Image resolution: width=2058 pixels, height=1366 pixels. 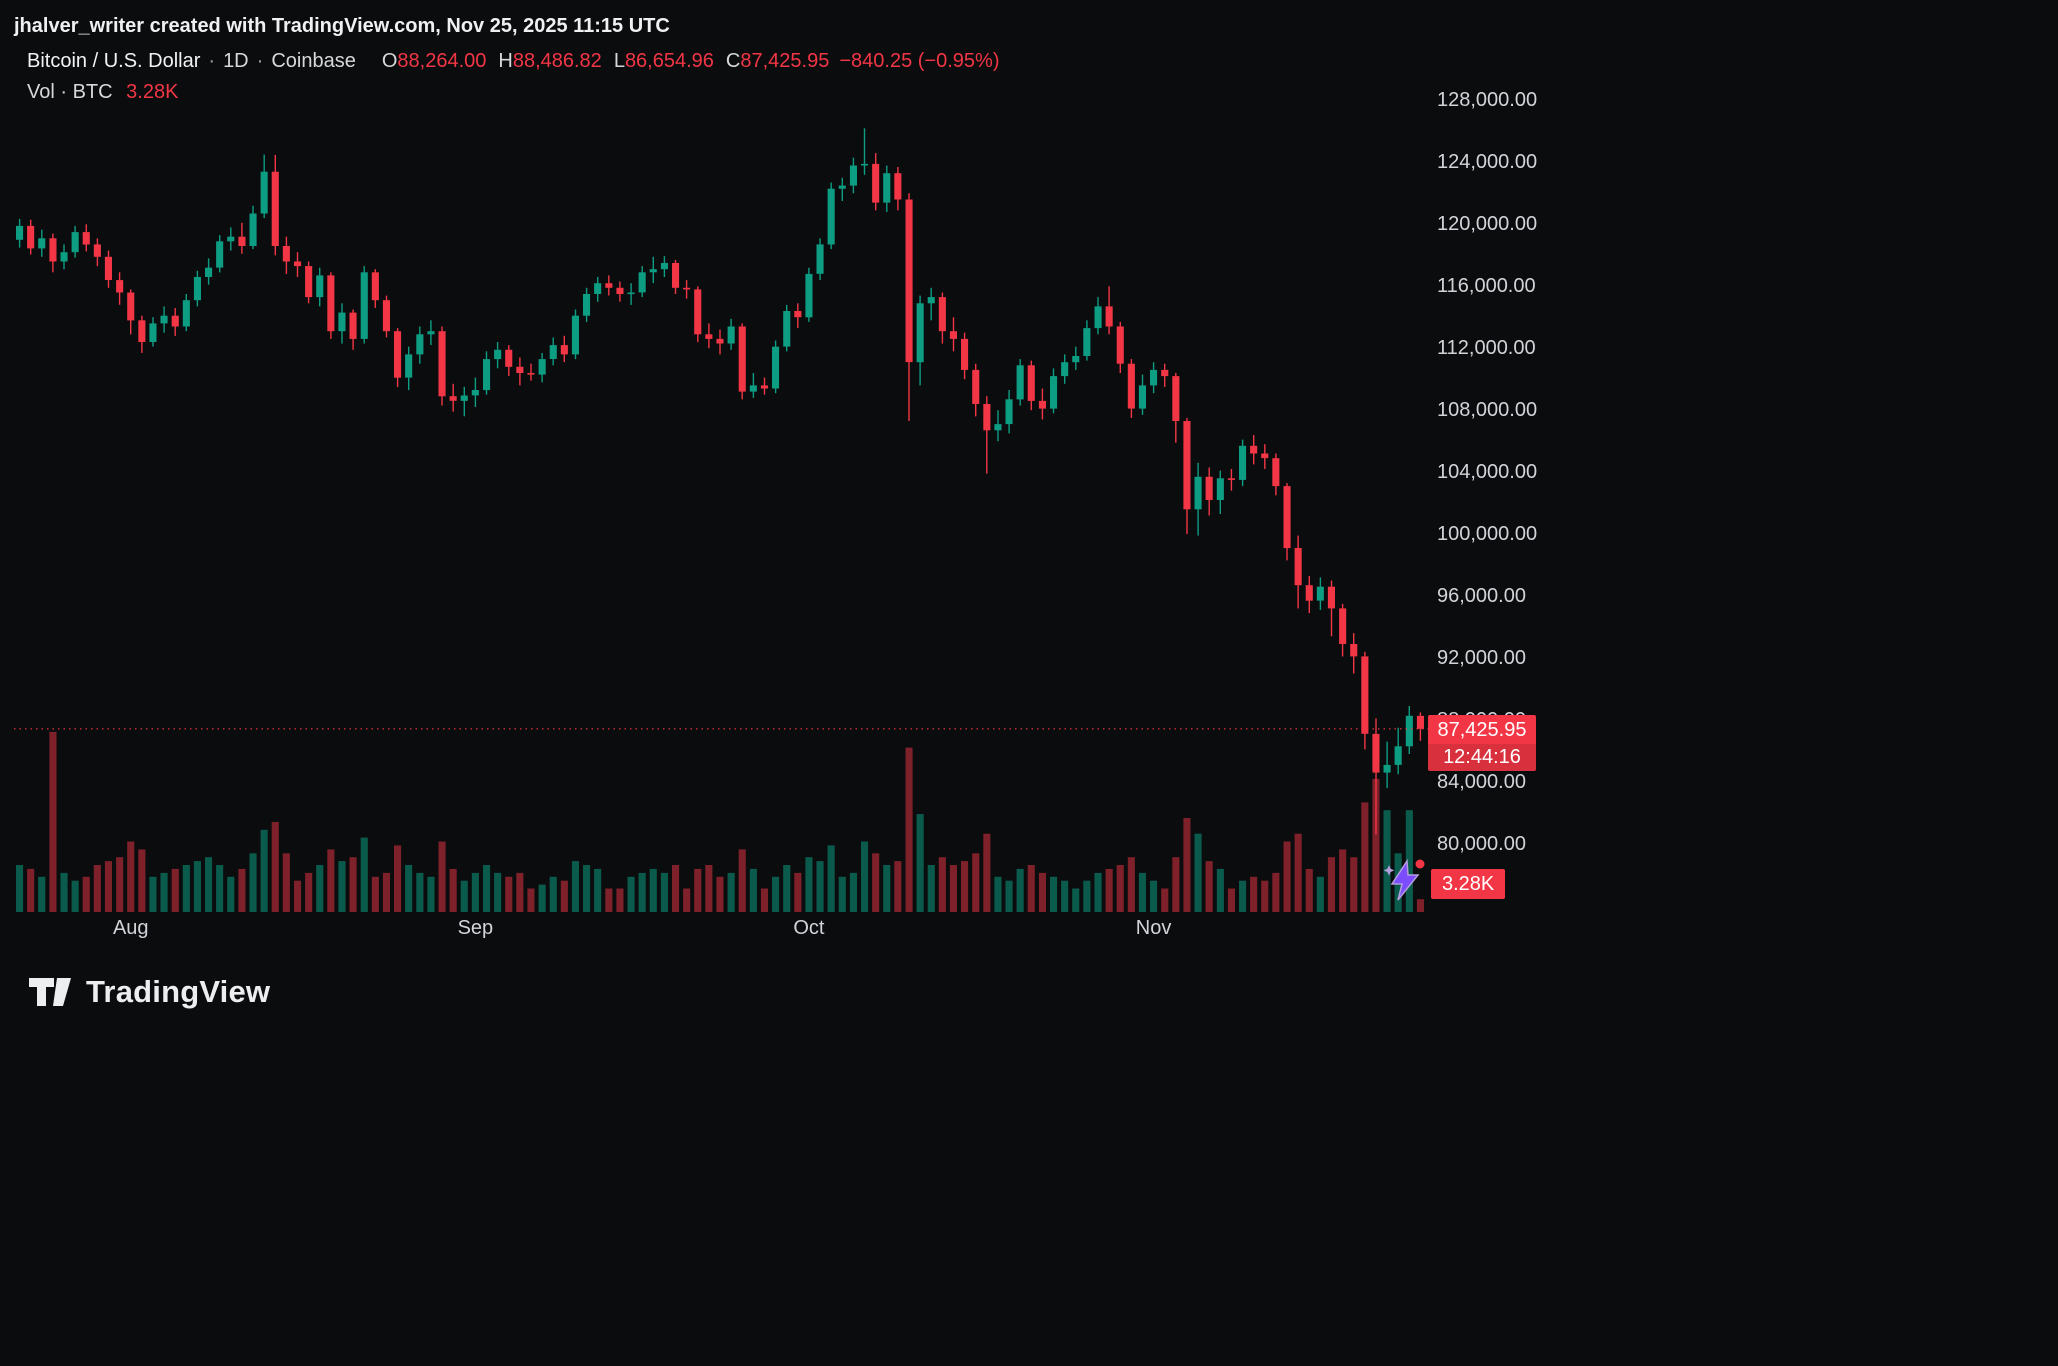 I want to click on price-tick: 124,000.00, so click(x=1487, y=162).